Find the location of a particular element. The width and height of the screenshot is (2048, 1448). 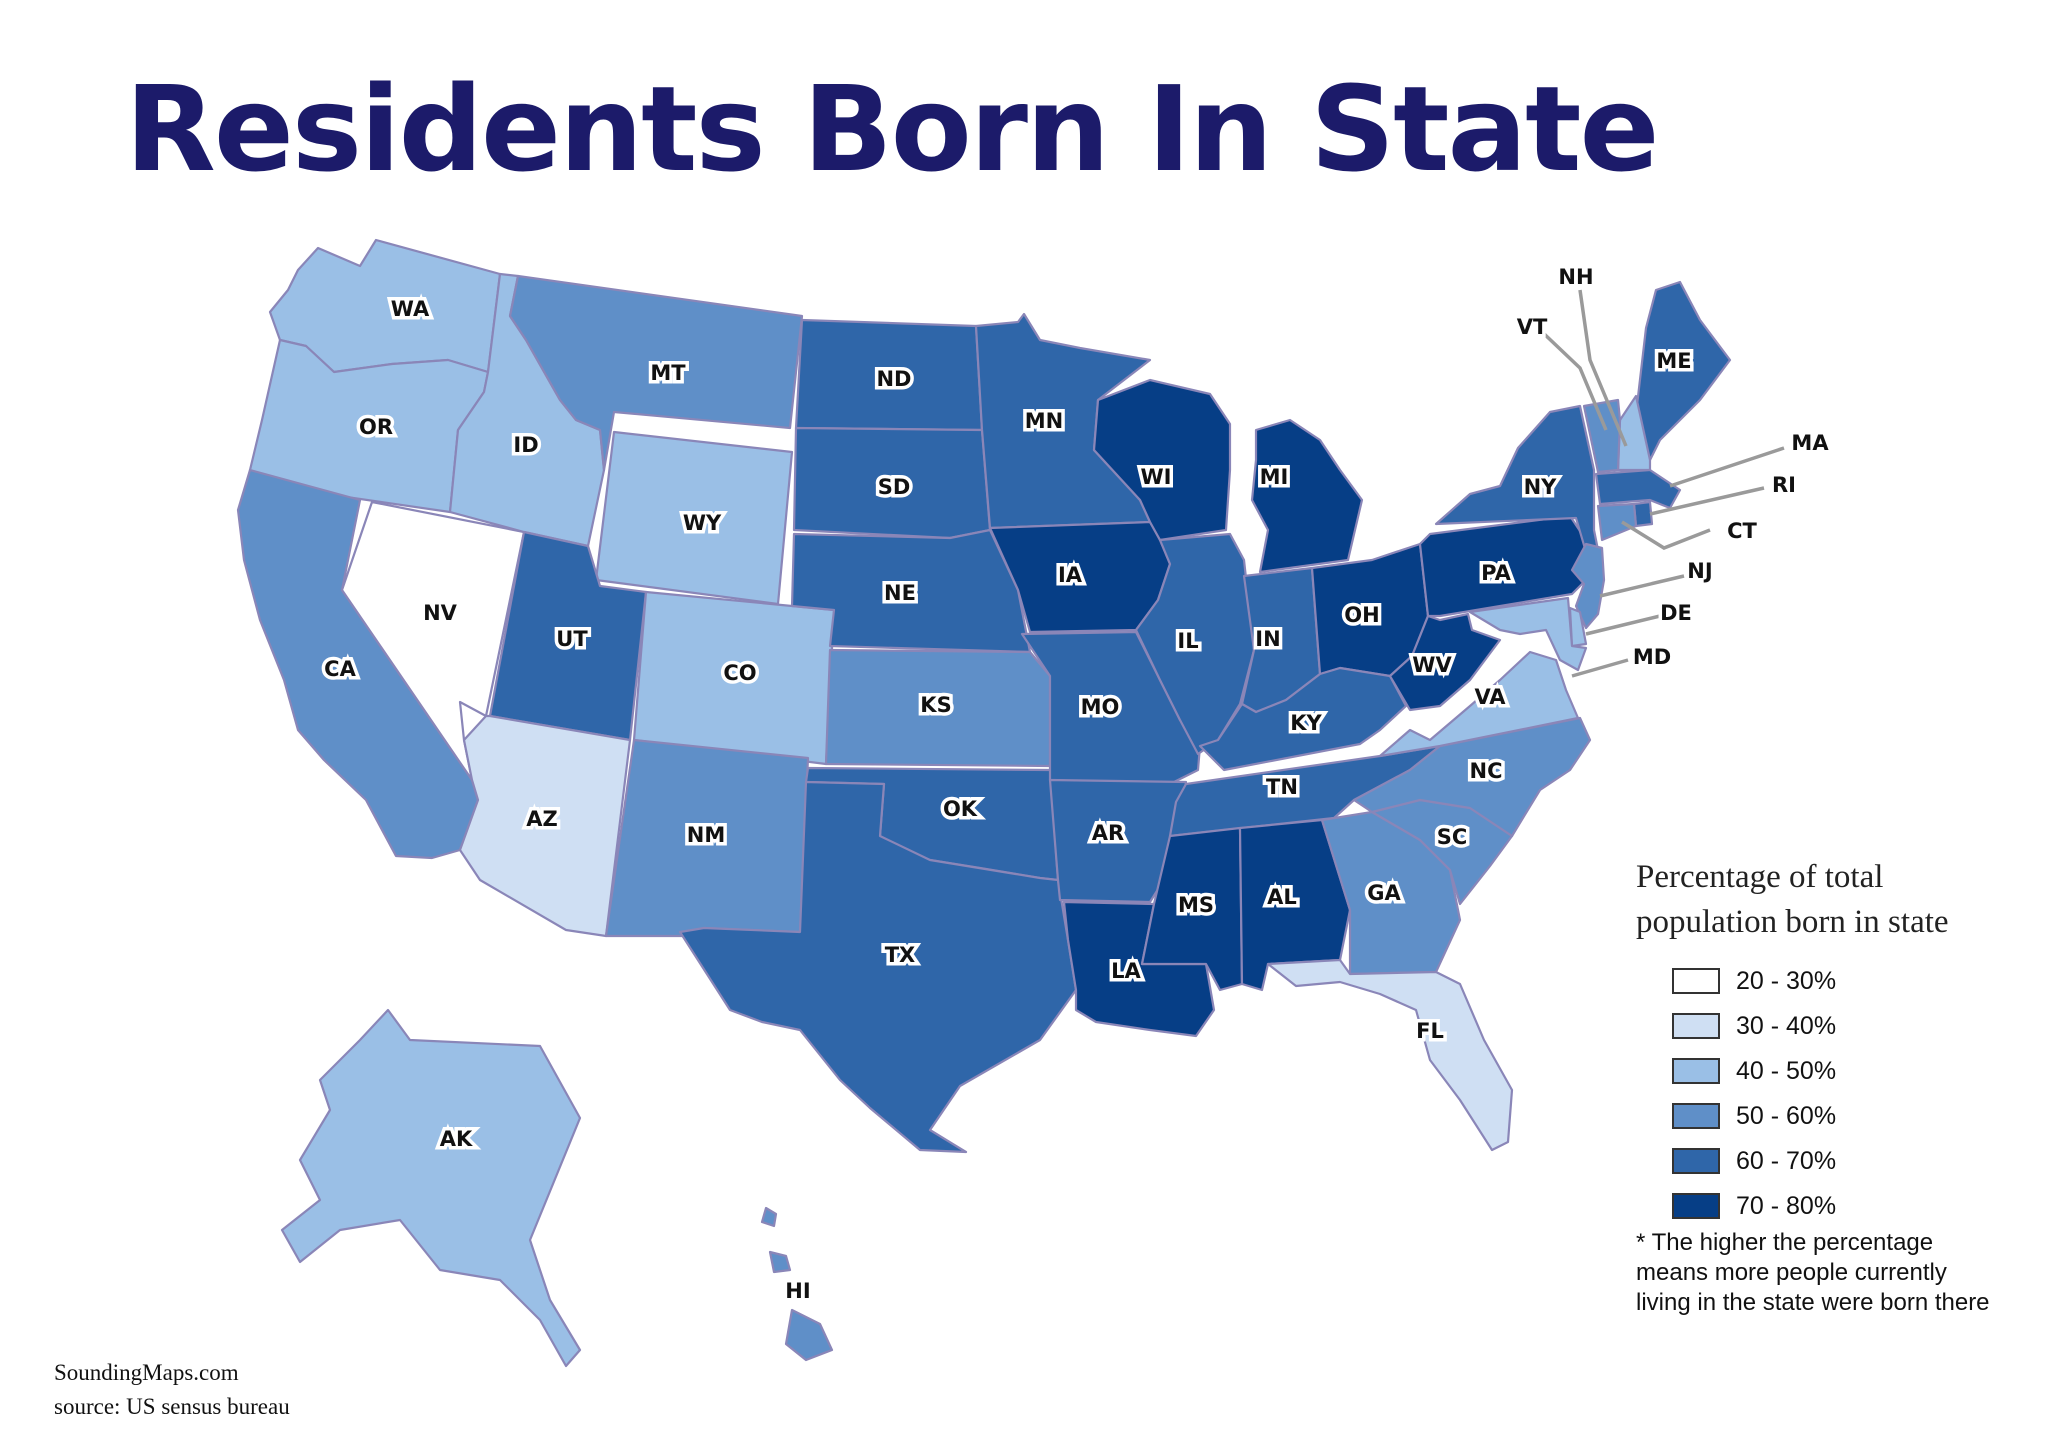

label-DE: DE is located at coordinates (1676, 613).